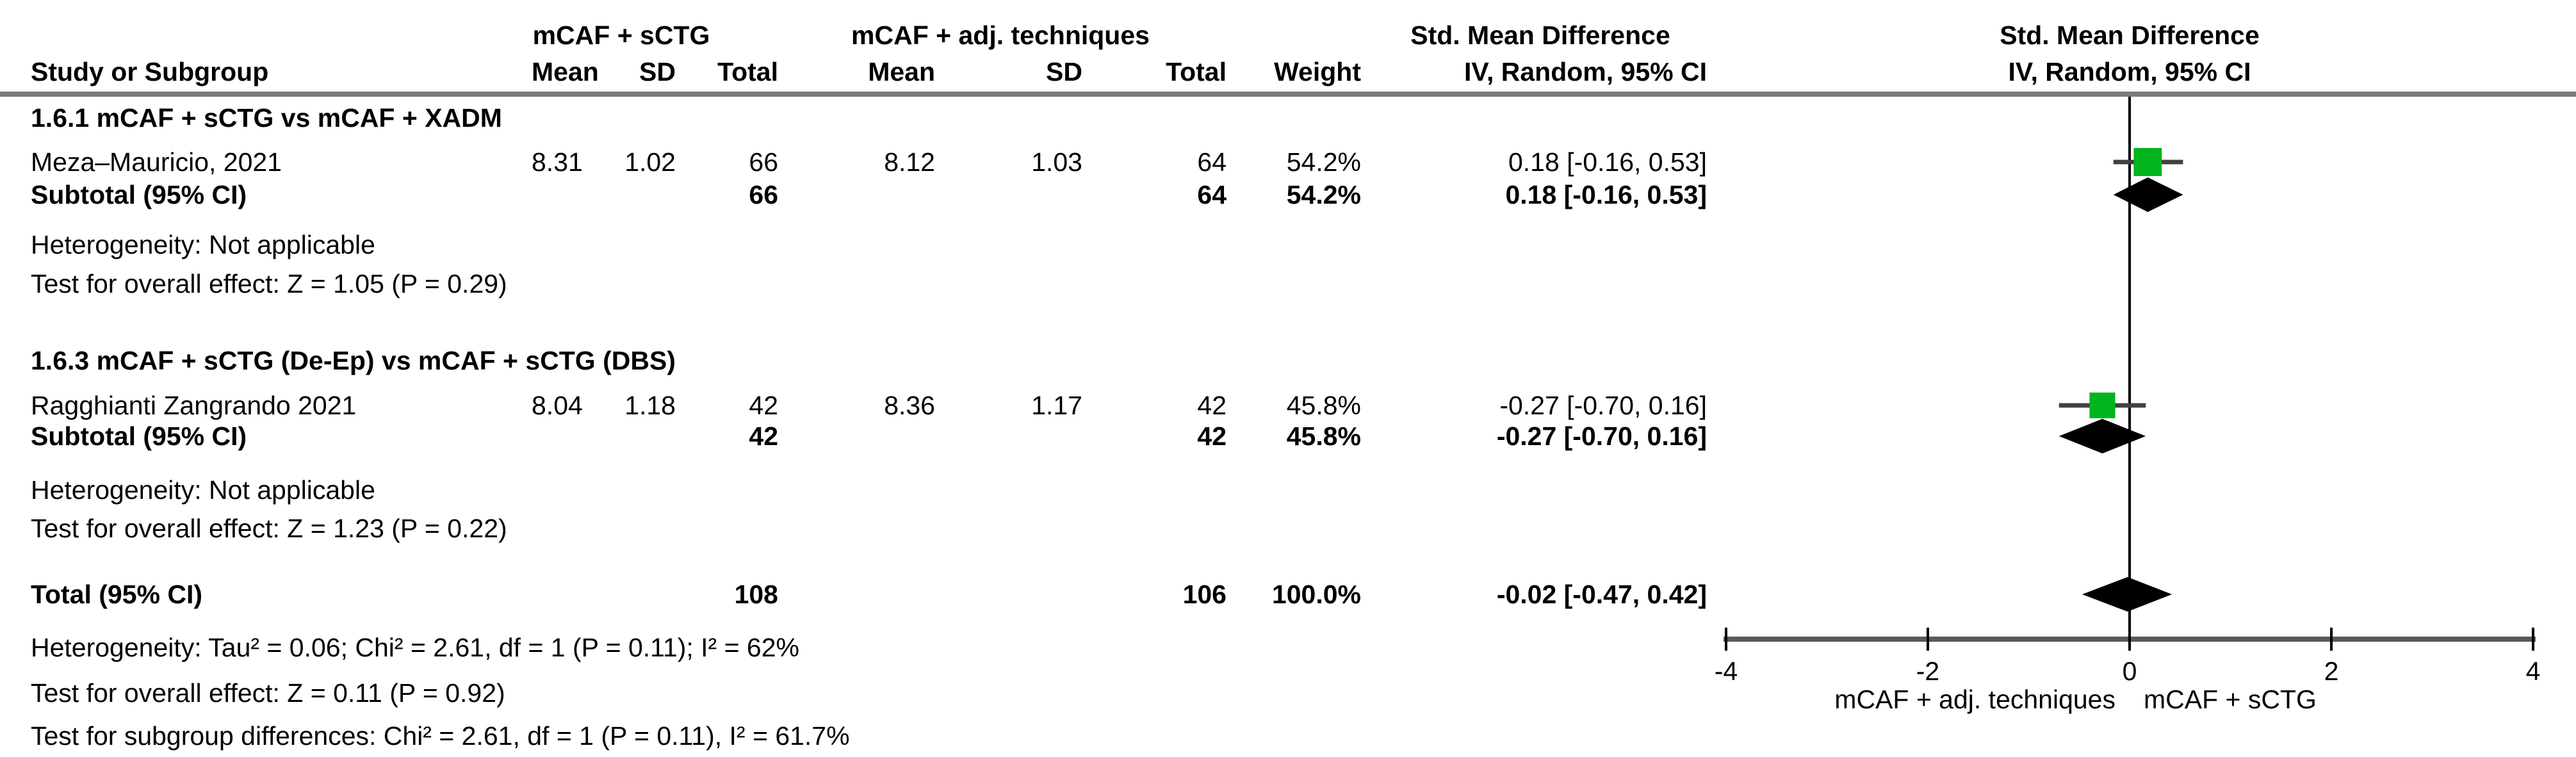 Image resolution: width=2576 pixels, height=757 pixels. Describe the element at coordinates (156, 162) in the screenshot. I see `study-name: Meza–Mauricio, 2021` at that location.